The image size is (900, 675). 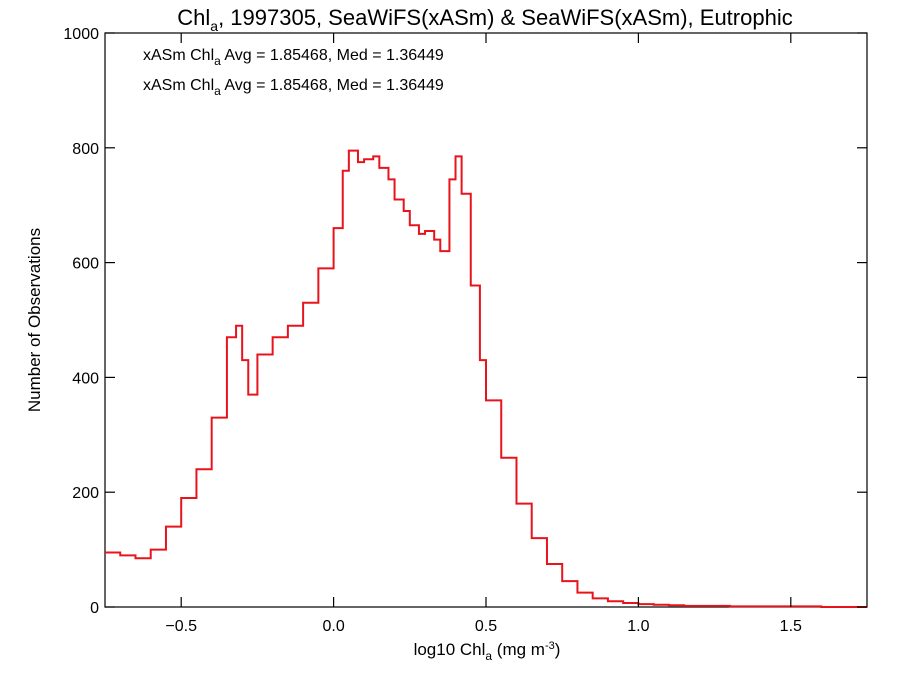 What do you see at coordinates (486, 626) in the screenshot?
I see `x-tick-label: 0.5` at bounding box center [486, 626].